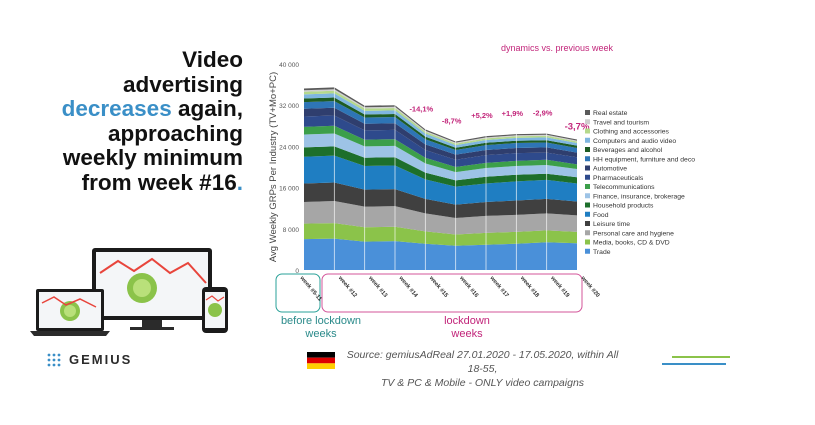  I want to click on devices-illustration, so click(129, 292).